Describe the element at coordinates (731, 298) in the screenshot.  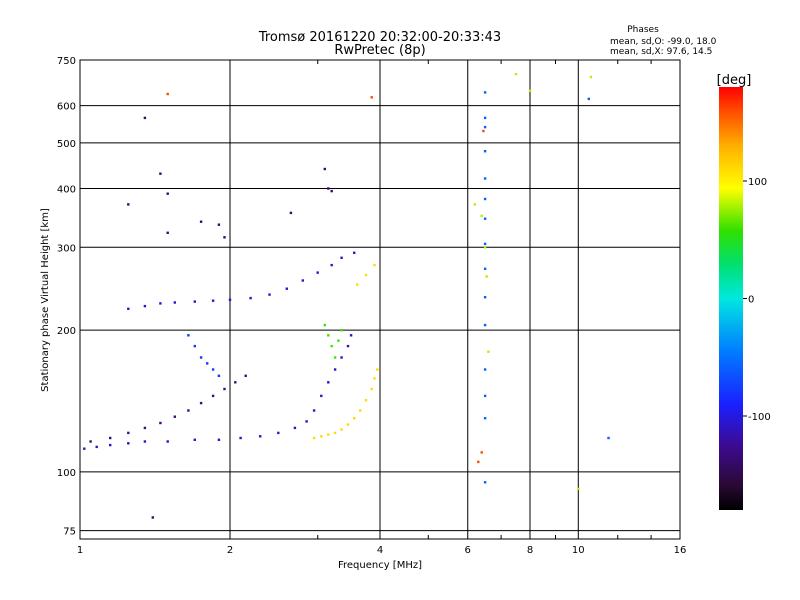
I see `colorbar` at that location.